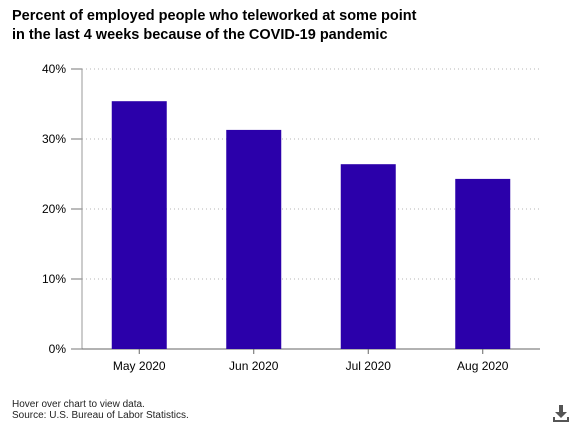  I want to click on y-tick-label: 30%, so click(54, 139).